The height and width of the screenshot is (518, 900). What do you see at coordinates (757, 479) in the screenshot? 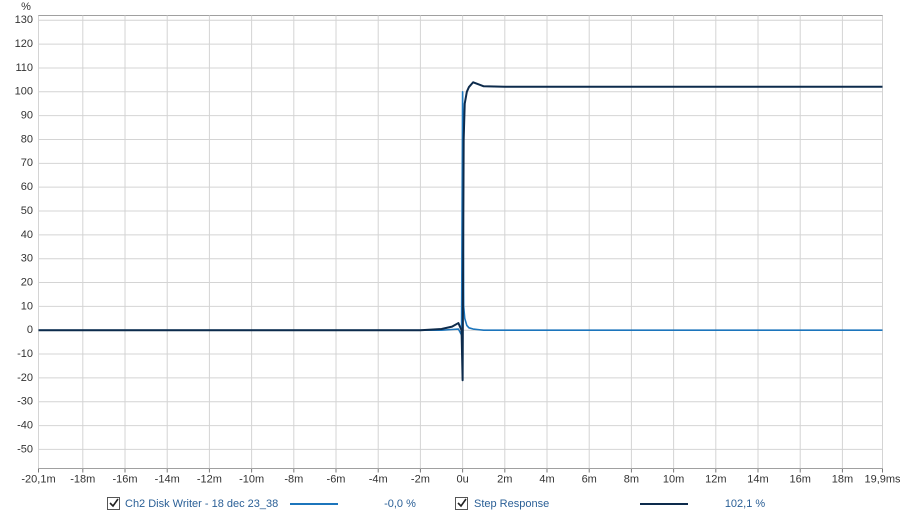
I see `x-tick-label: 14m` at bounding box center [757, 479].